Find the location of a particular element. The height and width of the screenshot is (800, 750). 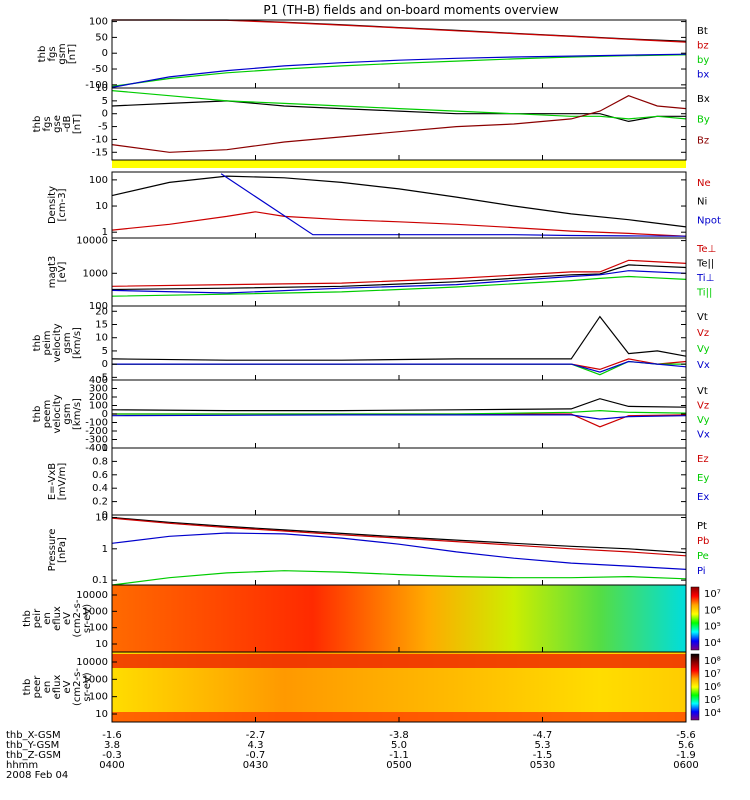

y-axis-label-line: (cm2-s- is located at coordinates (77, 687).